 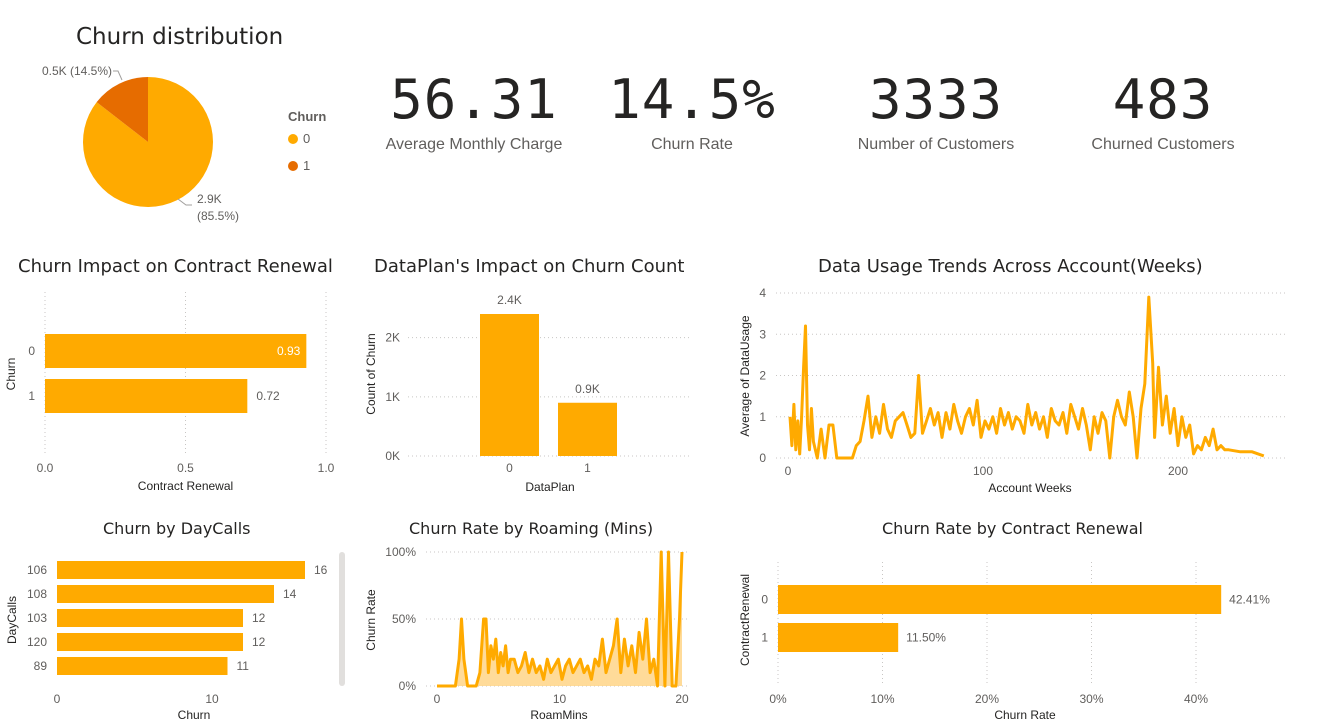 I want to click on y-tick-label: 100%, so click(x=400, y=552).